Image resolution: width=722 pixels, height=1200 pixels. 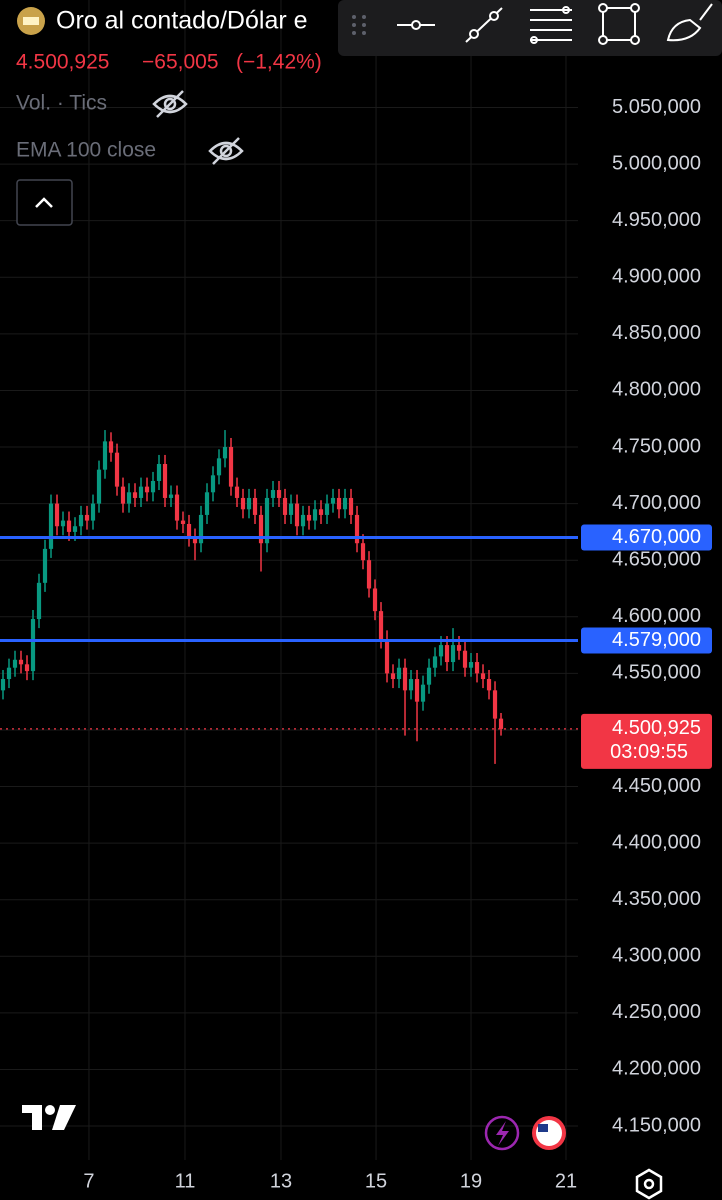 I want to click on y-tick-label: 4.200,000, so click(x=656, y=1069).